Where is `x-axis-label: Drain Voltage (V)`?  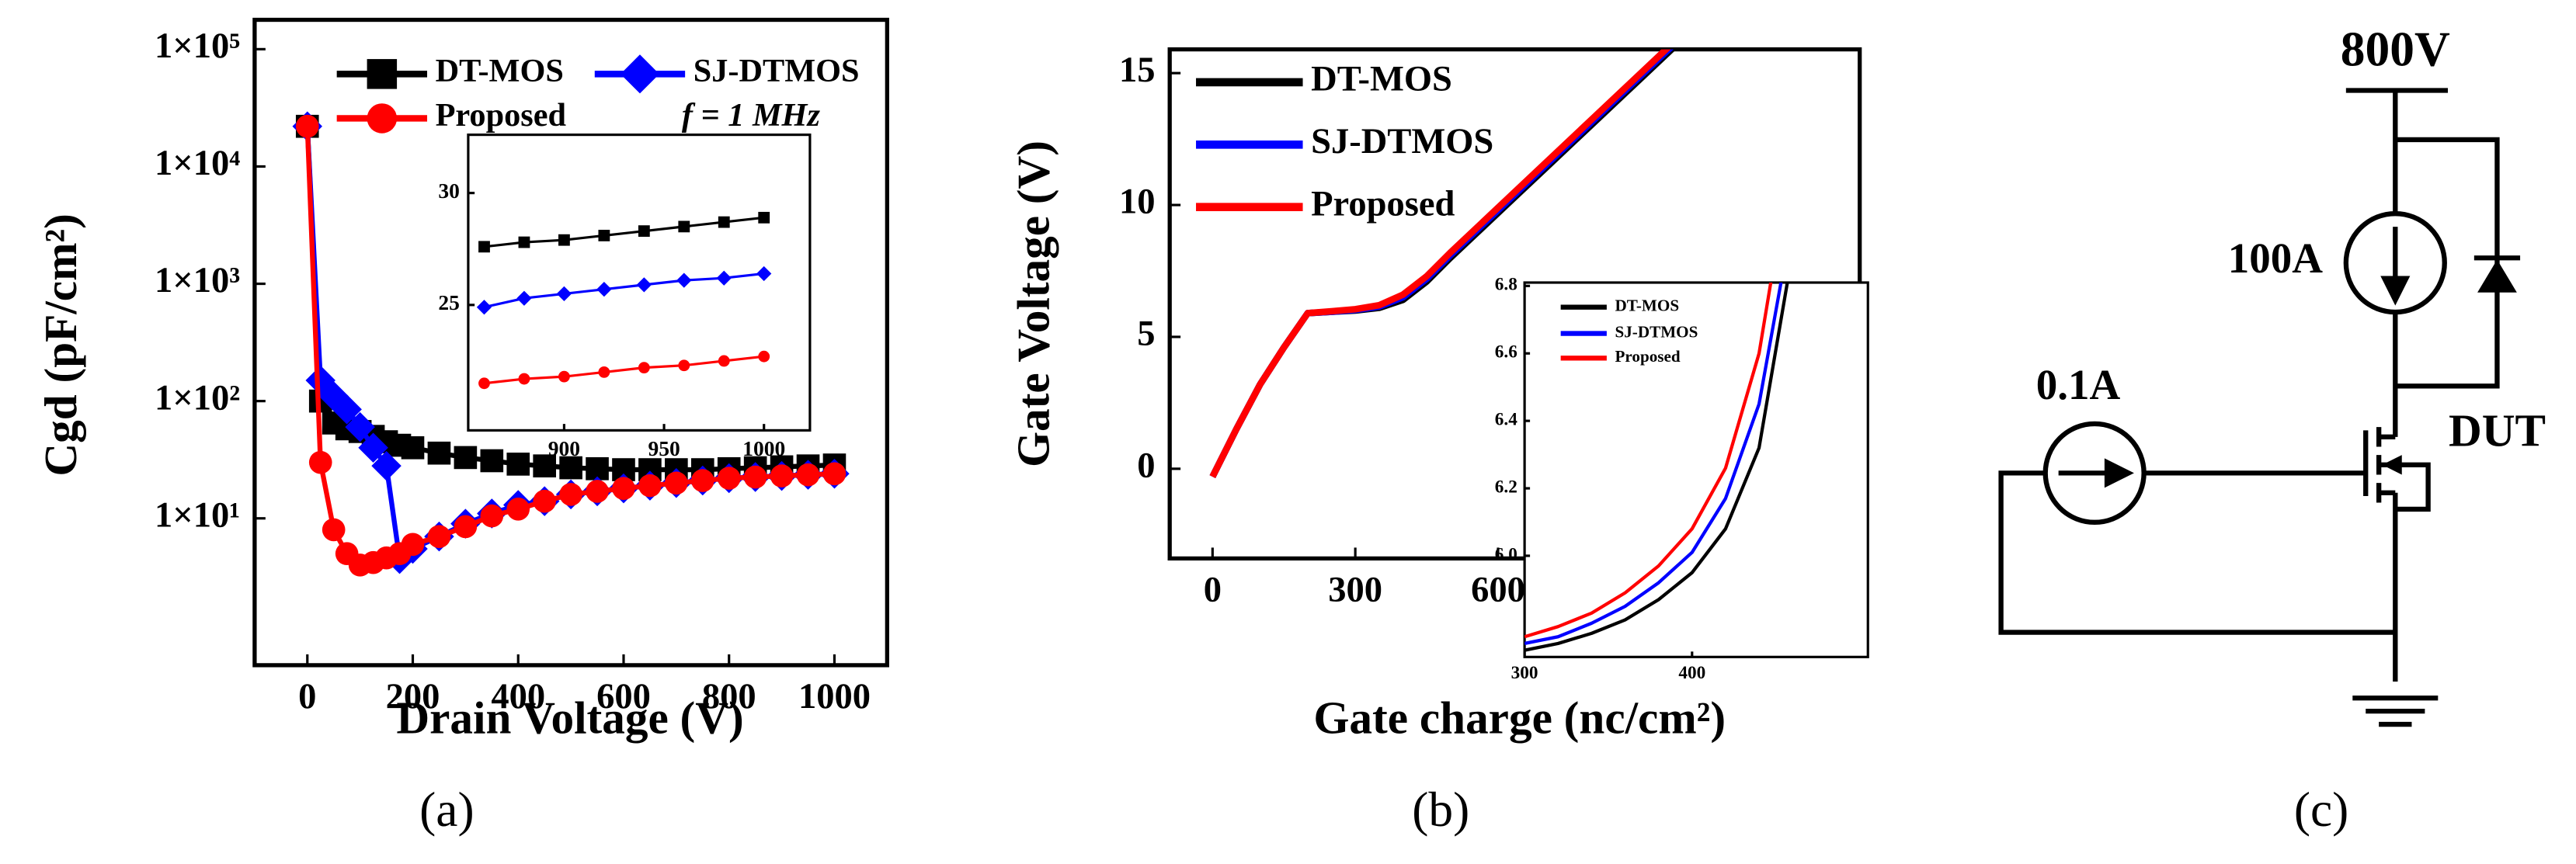
x-axis-label: Drain Voltage (V) is located at coordinates (569, 718).